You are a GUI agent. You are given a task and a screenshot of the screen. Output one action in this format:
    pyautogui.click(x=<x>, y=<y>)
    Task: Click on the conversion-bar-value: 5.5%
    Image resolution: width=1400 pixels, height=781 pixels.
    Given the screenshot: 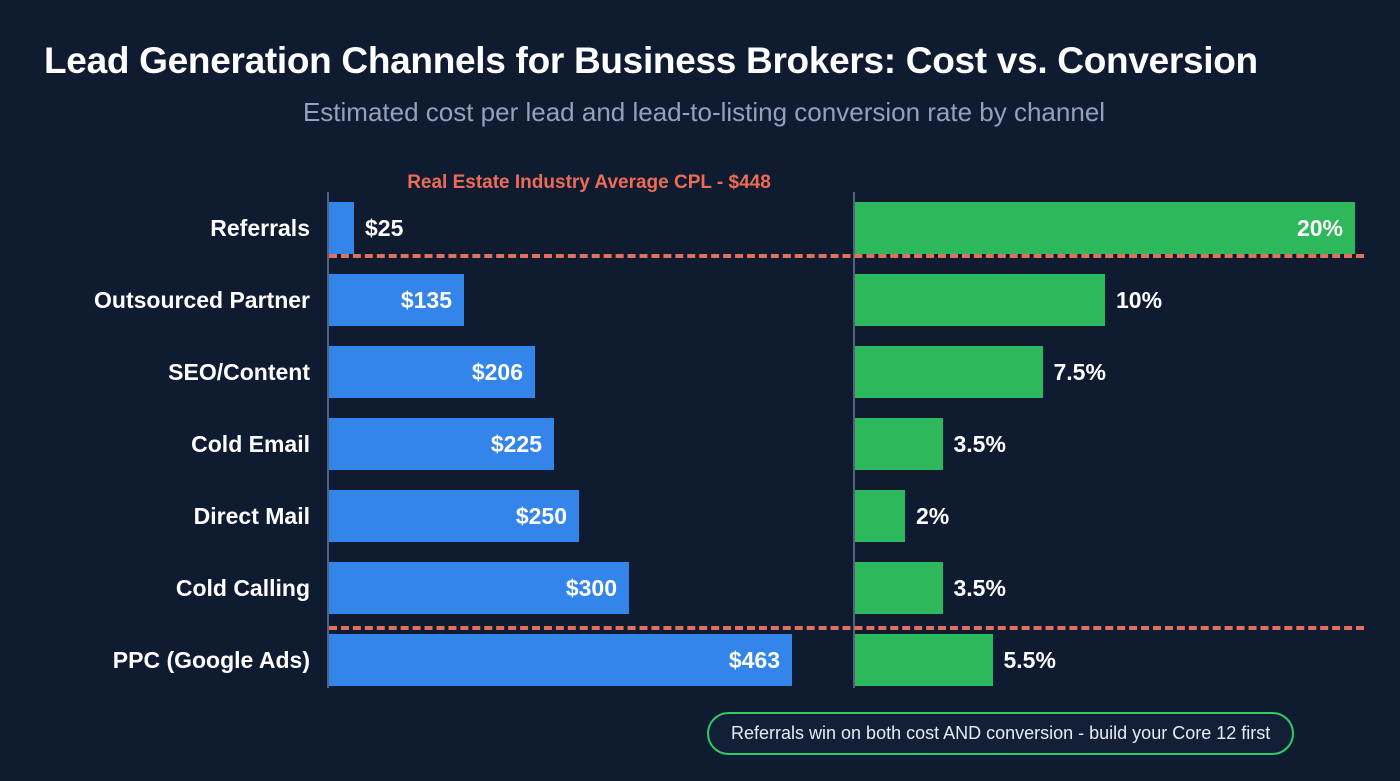 What is the action you would take?
    pyautogui.click(x=1029, y=660)
    